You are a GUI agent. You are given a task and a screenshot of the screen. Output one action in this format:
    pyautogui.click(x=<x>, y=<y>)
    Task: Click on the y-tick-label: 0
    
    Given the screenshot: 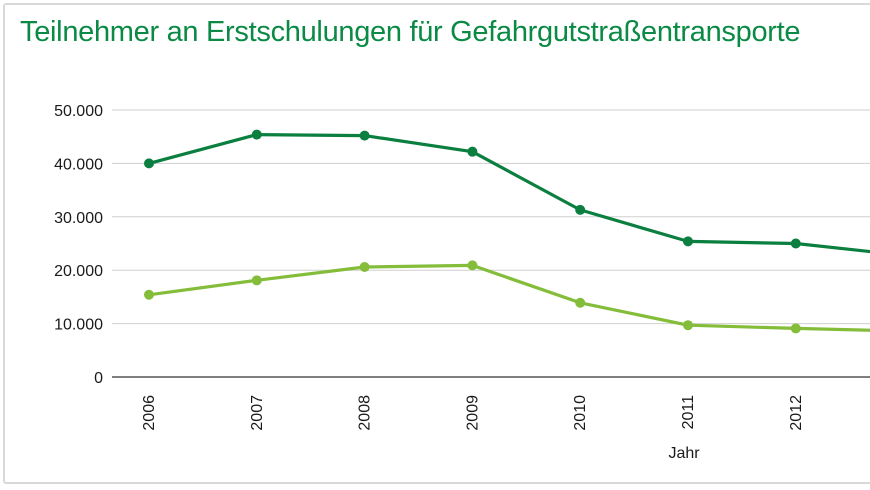 What is the action you would take?
    pyautogui.click(x=98, y=378)
    